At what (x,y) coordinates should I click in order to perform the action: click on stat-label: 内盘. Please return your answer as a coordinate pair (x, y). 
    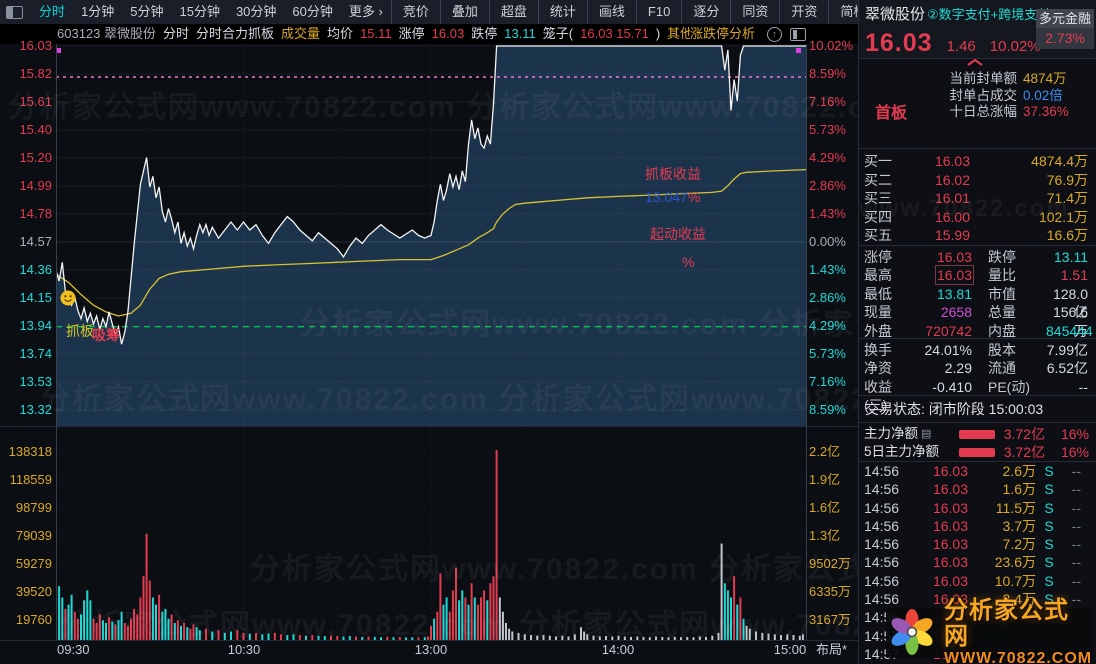
    Looking at the image, I should click on (1002, 330).